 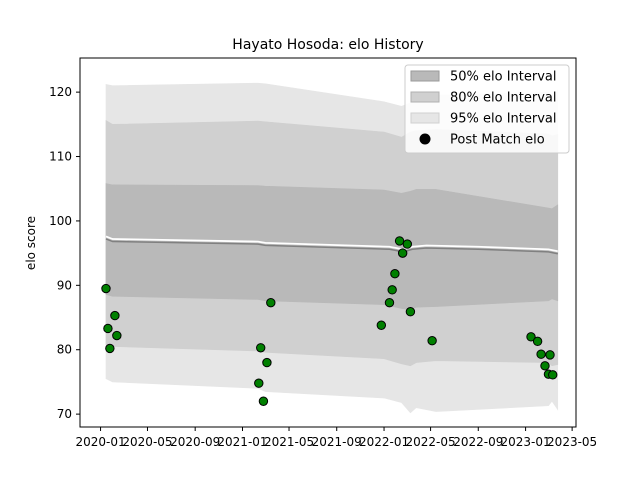 What do you see at coordinates (60, 221) in the screenshot?
I see `y-tick-label: 100` at bounding box center [60, 221].